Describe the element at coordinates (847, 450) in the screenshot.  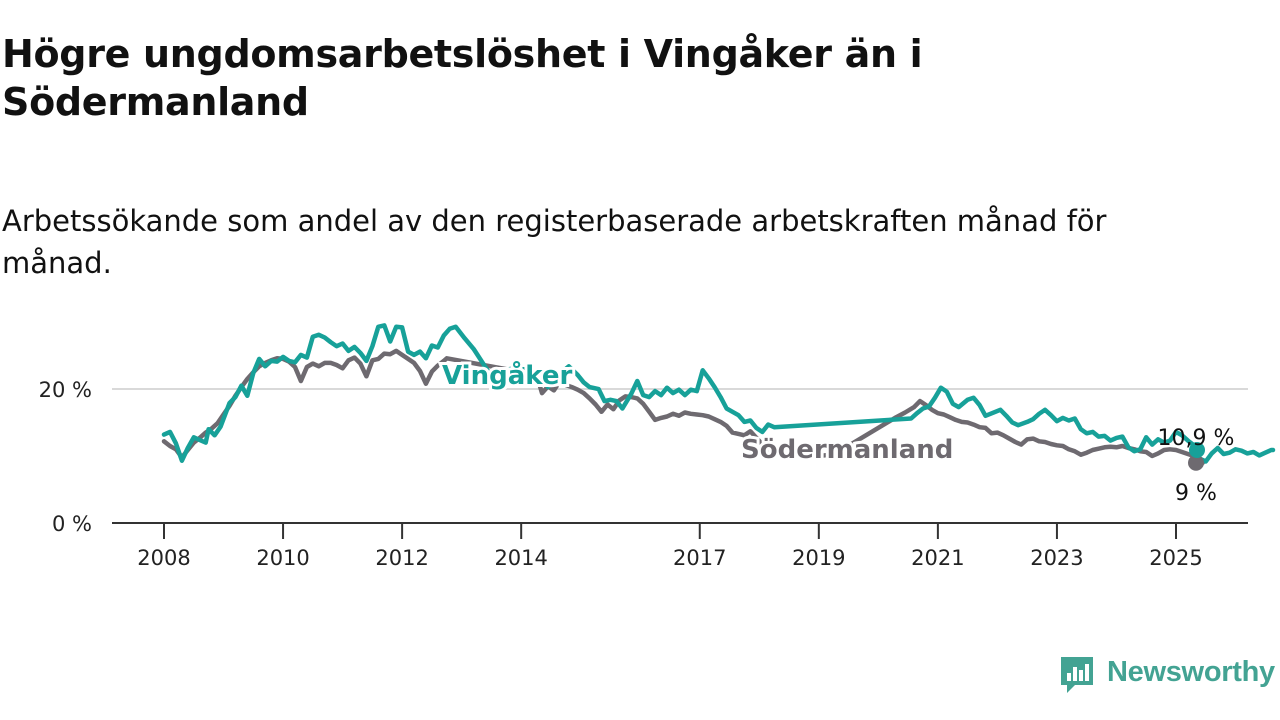
I see `series-label-sodermanland: Södermanland` at that location.